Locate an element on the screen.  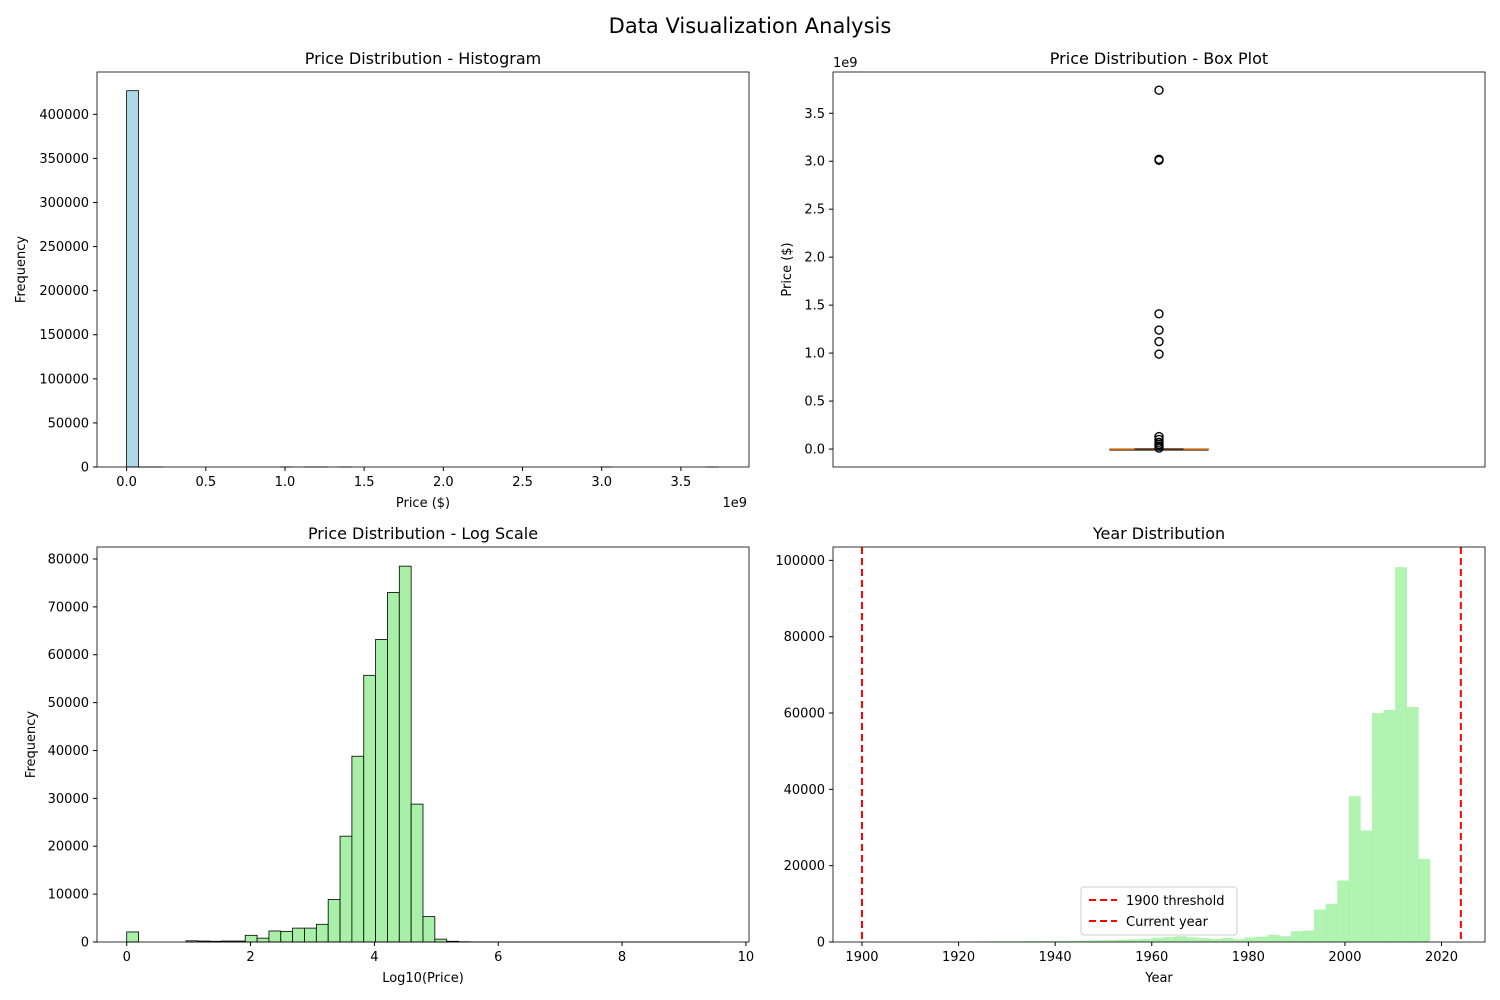
y-tick-label: 0.0 is located at coordinates (814, 450).